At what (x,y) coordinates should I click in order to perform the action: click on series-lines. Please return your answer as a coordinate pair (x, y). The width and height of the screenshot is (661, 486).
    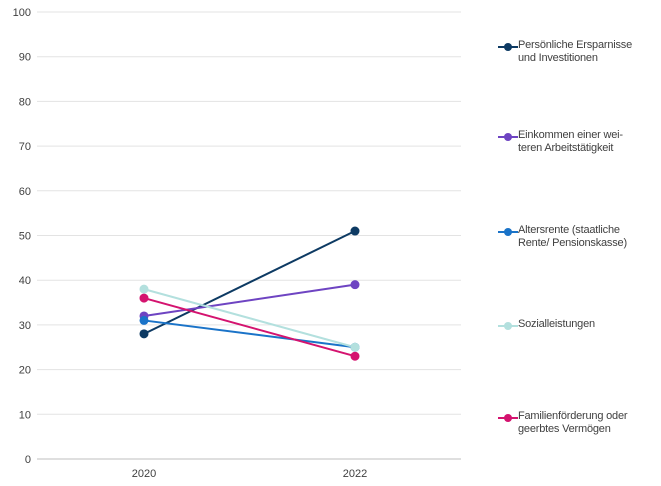
    Looking at the image, I should click on (249, 294).